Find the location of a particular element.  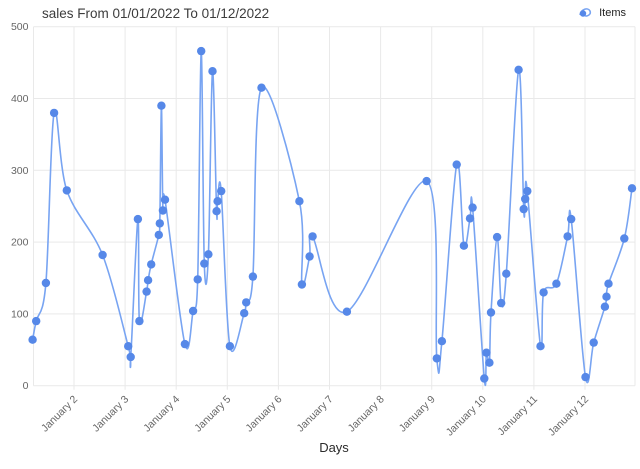

y-tick-label: 100 is located at coordinates (20, 314).